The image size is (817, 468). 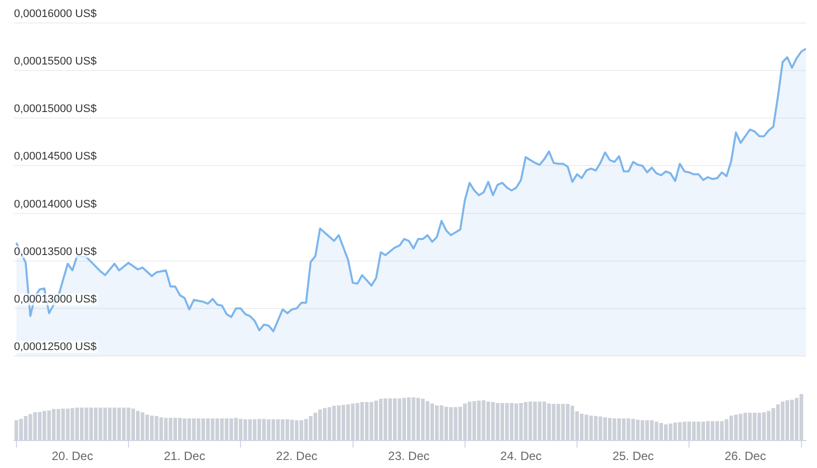 What do you see at coordinates (297, 456) in the screenshot?
I see `x-tick-label: 22. Dec` at bounding box center [297, 456].